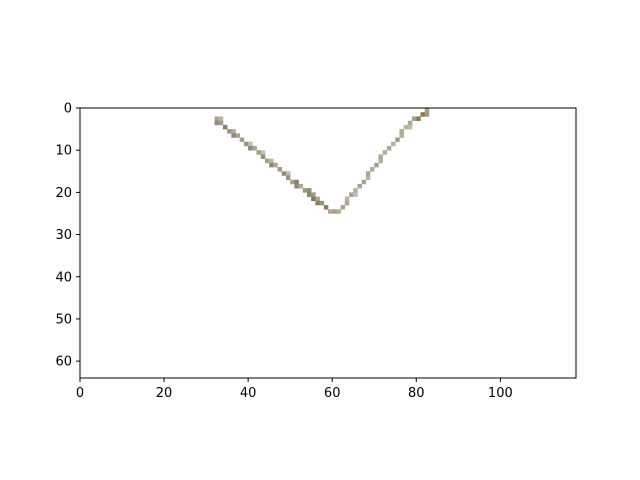 This screenshot has height=480, width=640. What do you see at coordinates (248, 393) in the screenshot?
I see `x-tick-label: 40` at bounding box center [248, 393].